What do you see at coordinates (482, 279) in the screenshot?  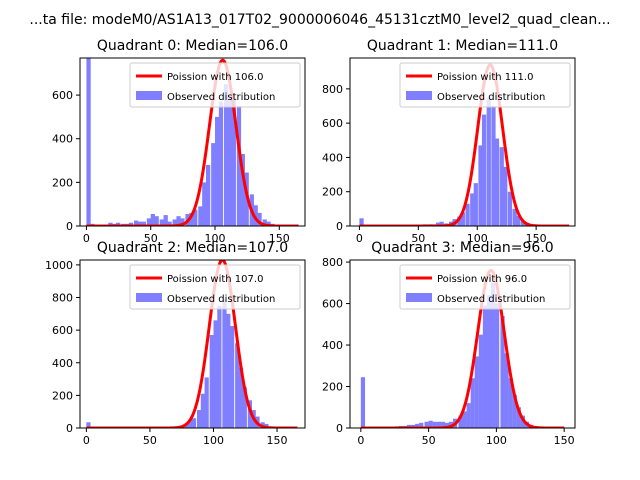 I see `legend-label-fit: Poission with 96.0` at bounding box center [482, 279].